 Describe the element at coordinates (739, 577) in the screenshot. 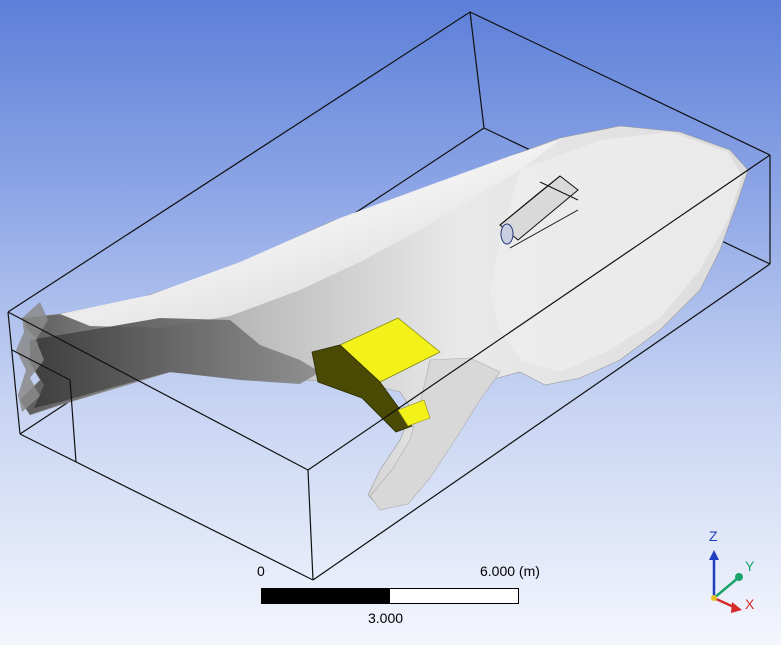

I see `y-axis-tip` at that location.